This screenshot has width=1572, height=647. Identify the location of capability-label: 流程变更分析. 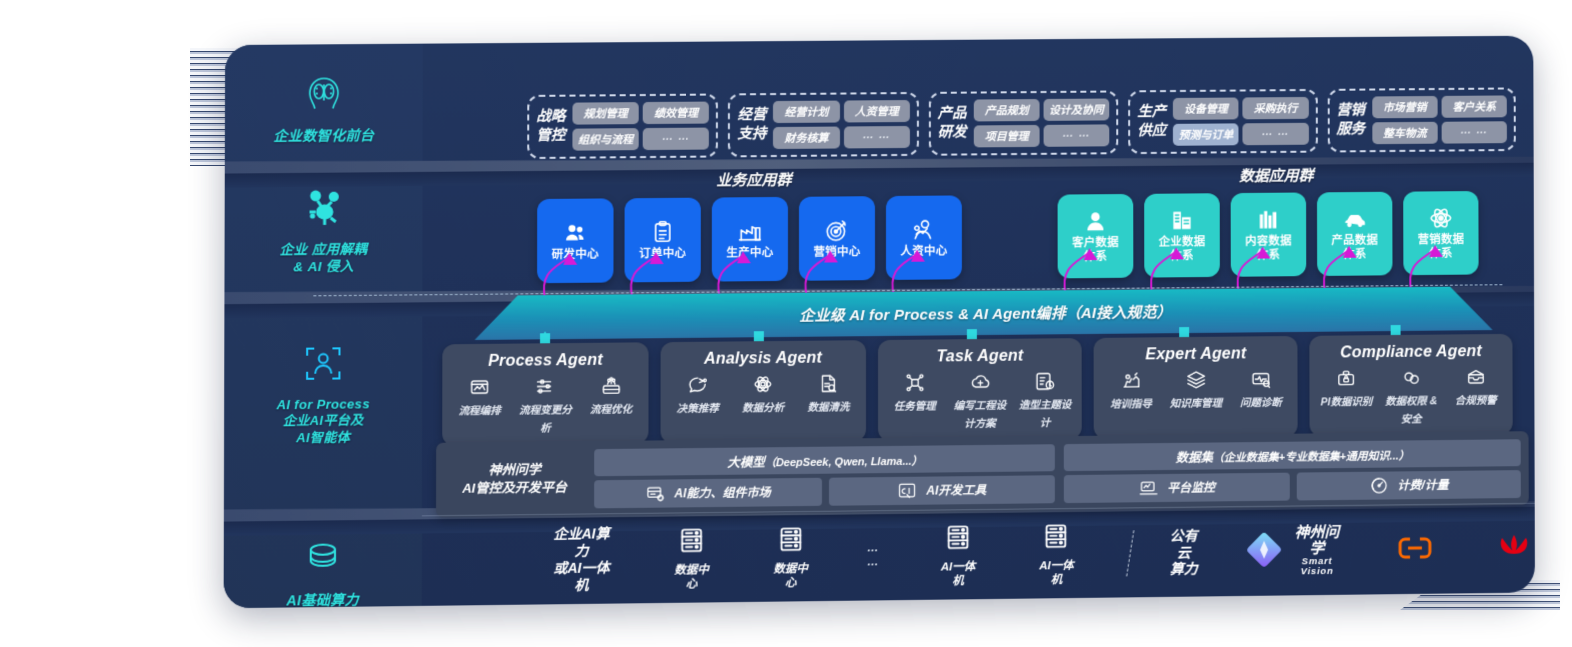
(545, 419).